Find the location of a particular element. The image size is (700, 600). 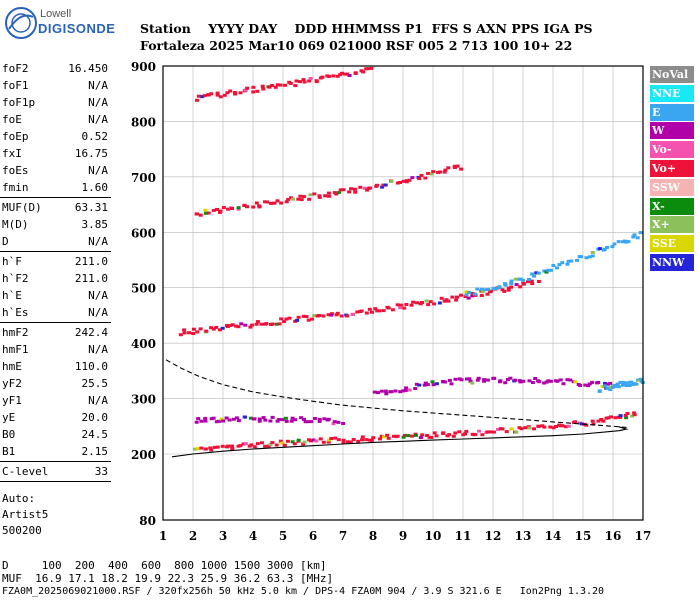

param-row: h`E N/A is located at coordinates (55, 295).